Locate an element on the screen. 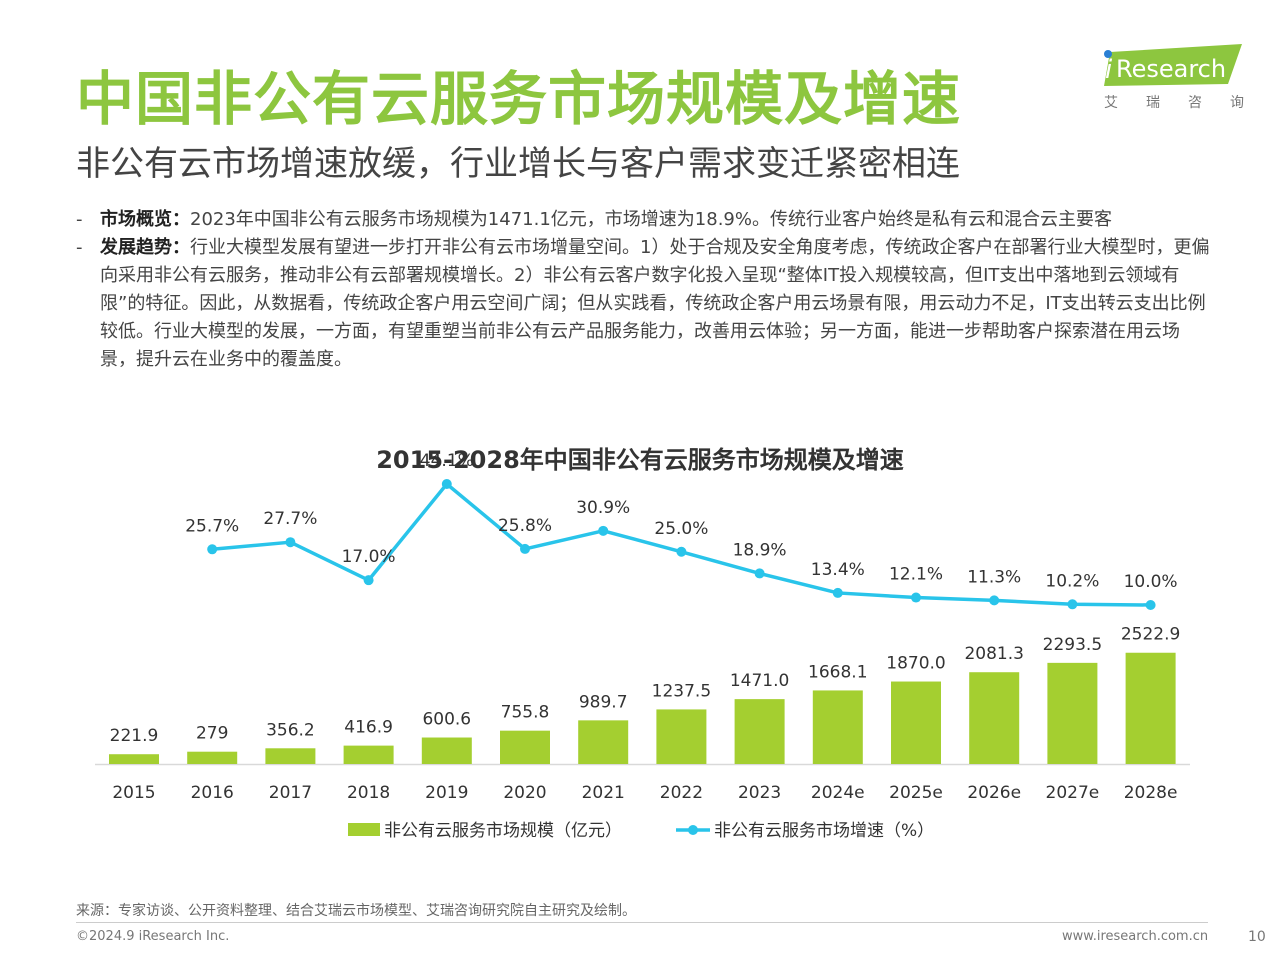 Image resolution: width=1280 pixels, height=960 pixels. growth-point-2025e is located at coordinates (916, 597).